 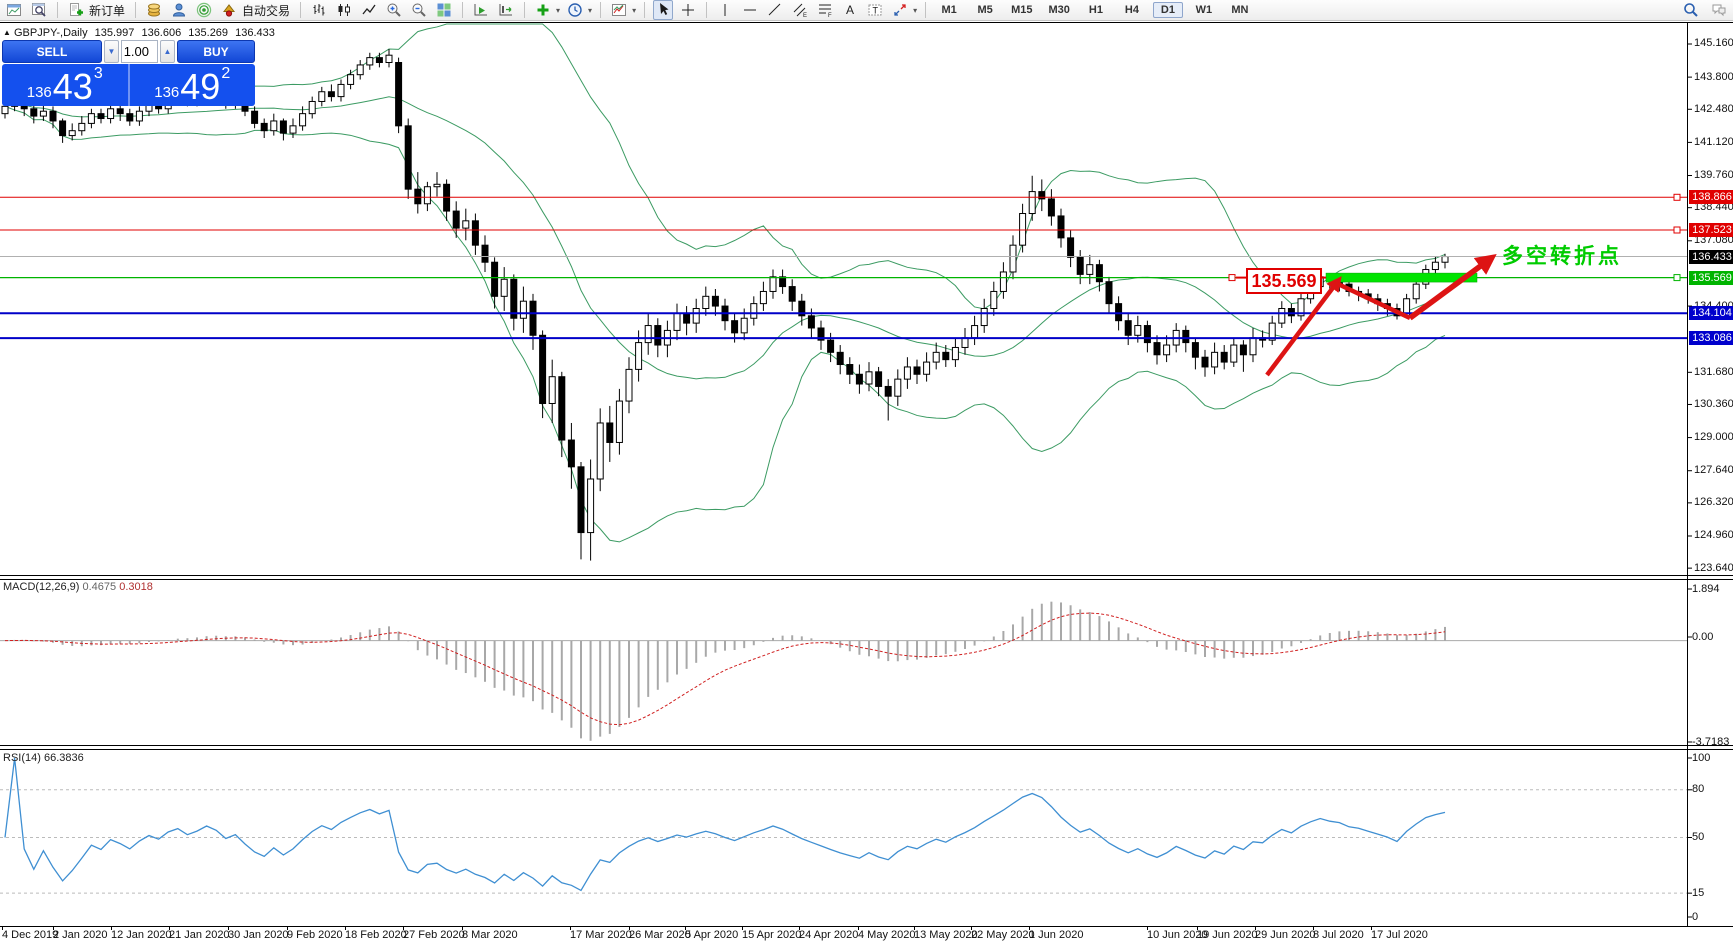 I want to click on timeframe-button-H1: H1, so click(x=1095, y=10).